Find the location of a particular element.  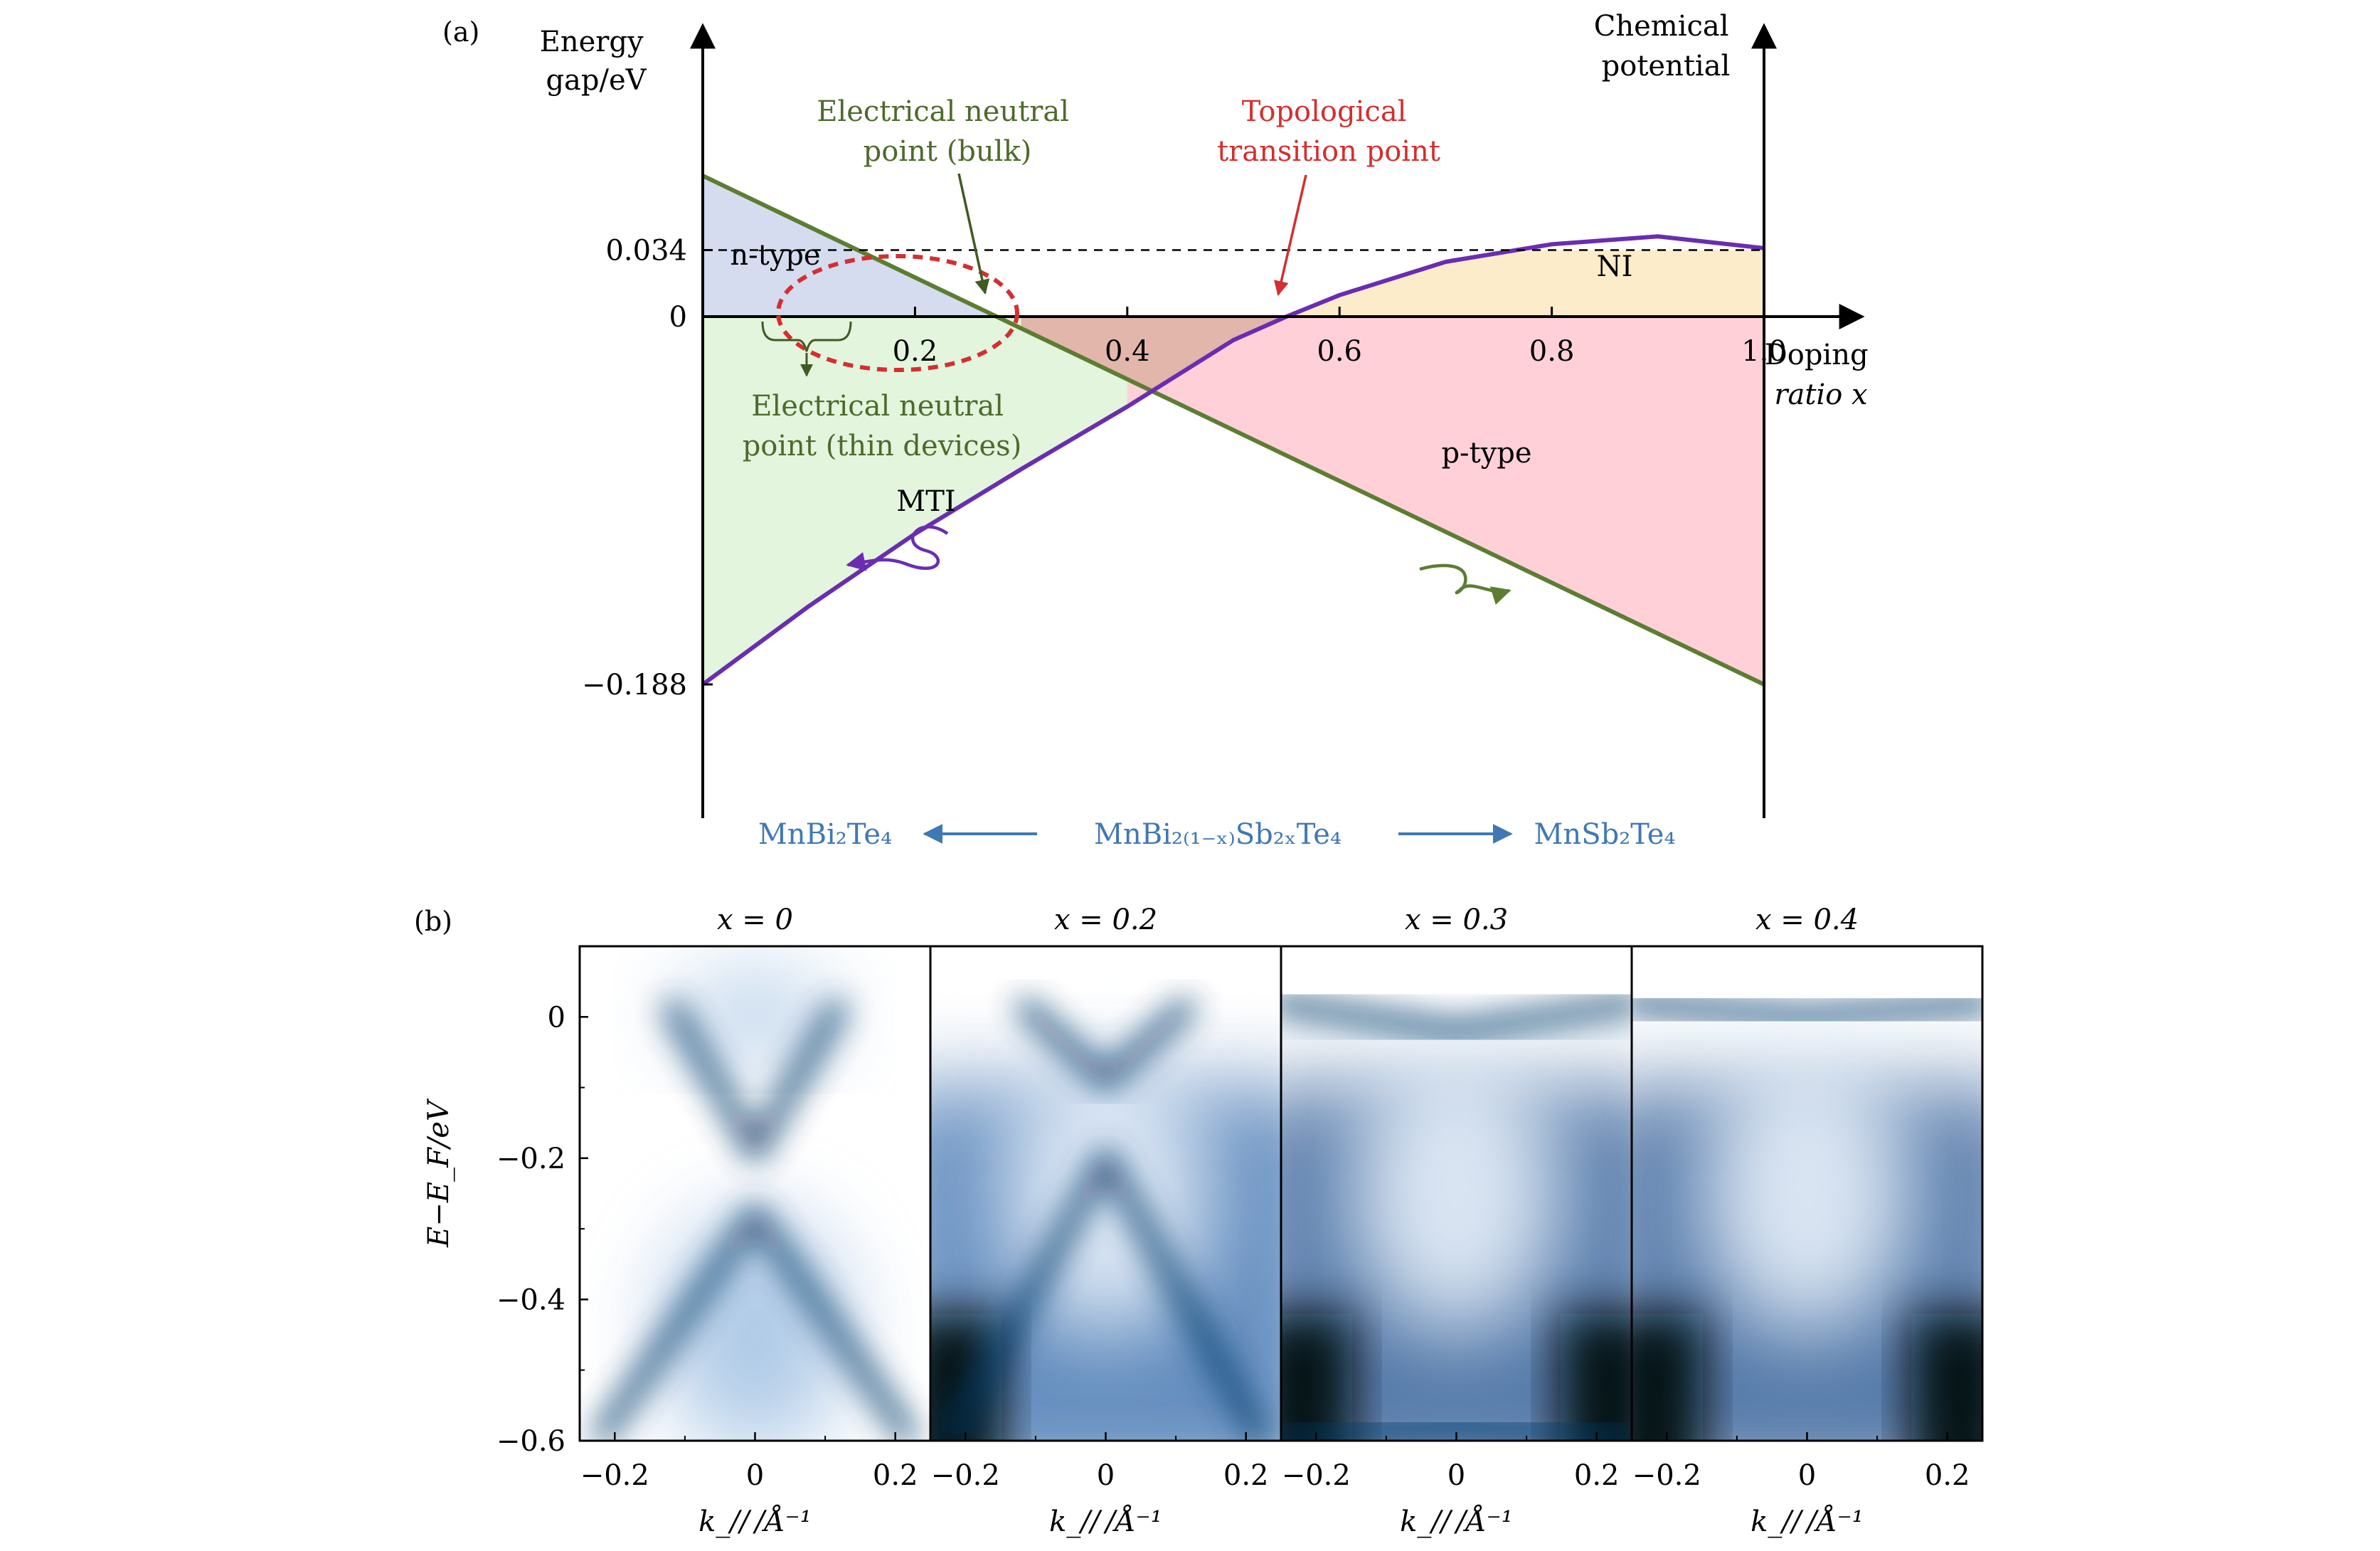

y-axis-label: Energy gap/eV is located at coordinates (596, 61).